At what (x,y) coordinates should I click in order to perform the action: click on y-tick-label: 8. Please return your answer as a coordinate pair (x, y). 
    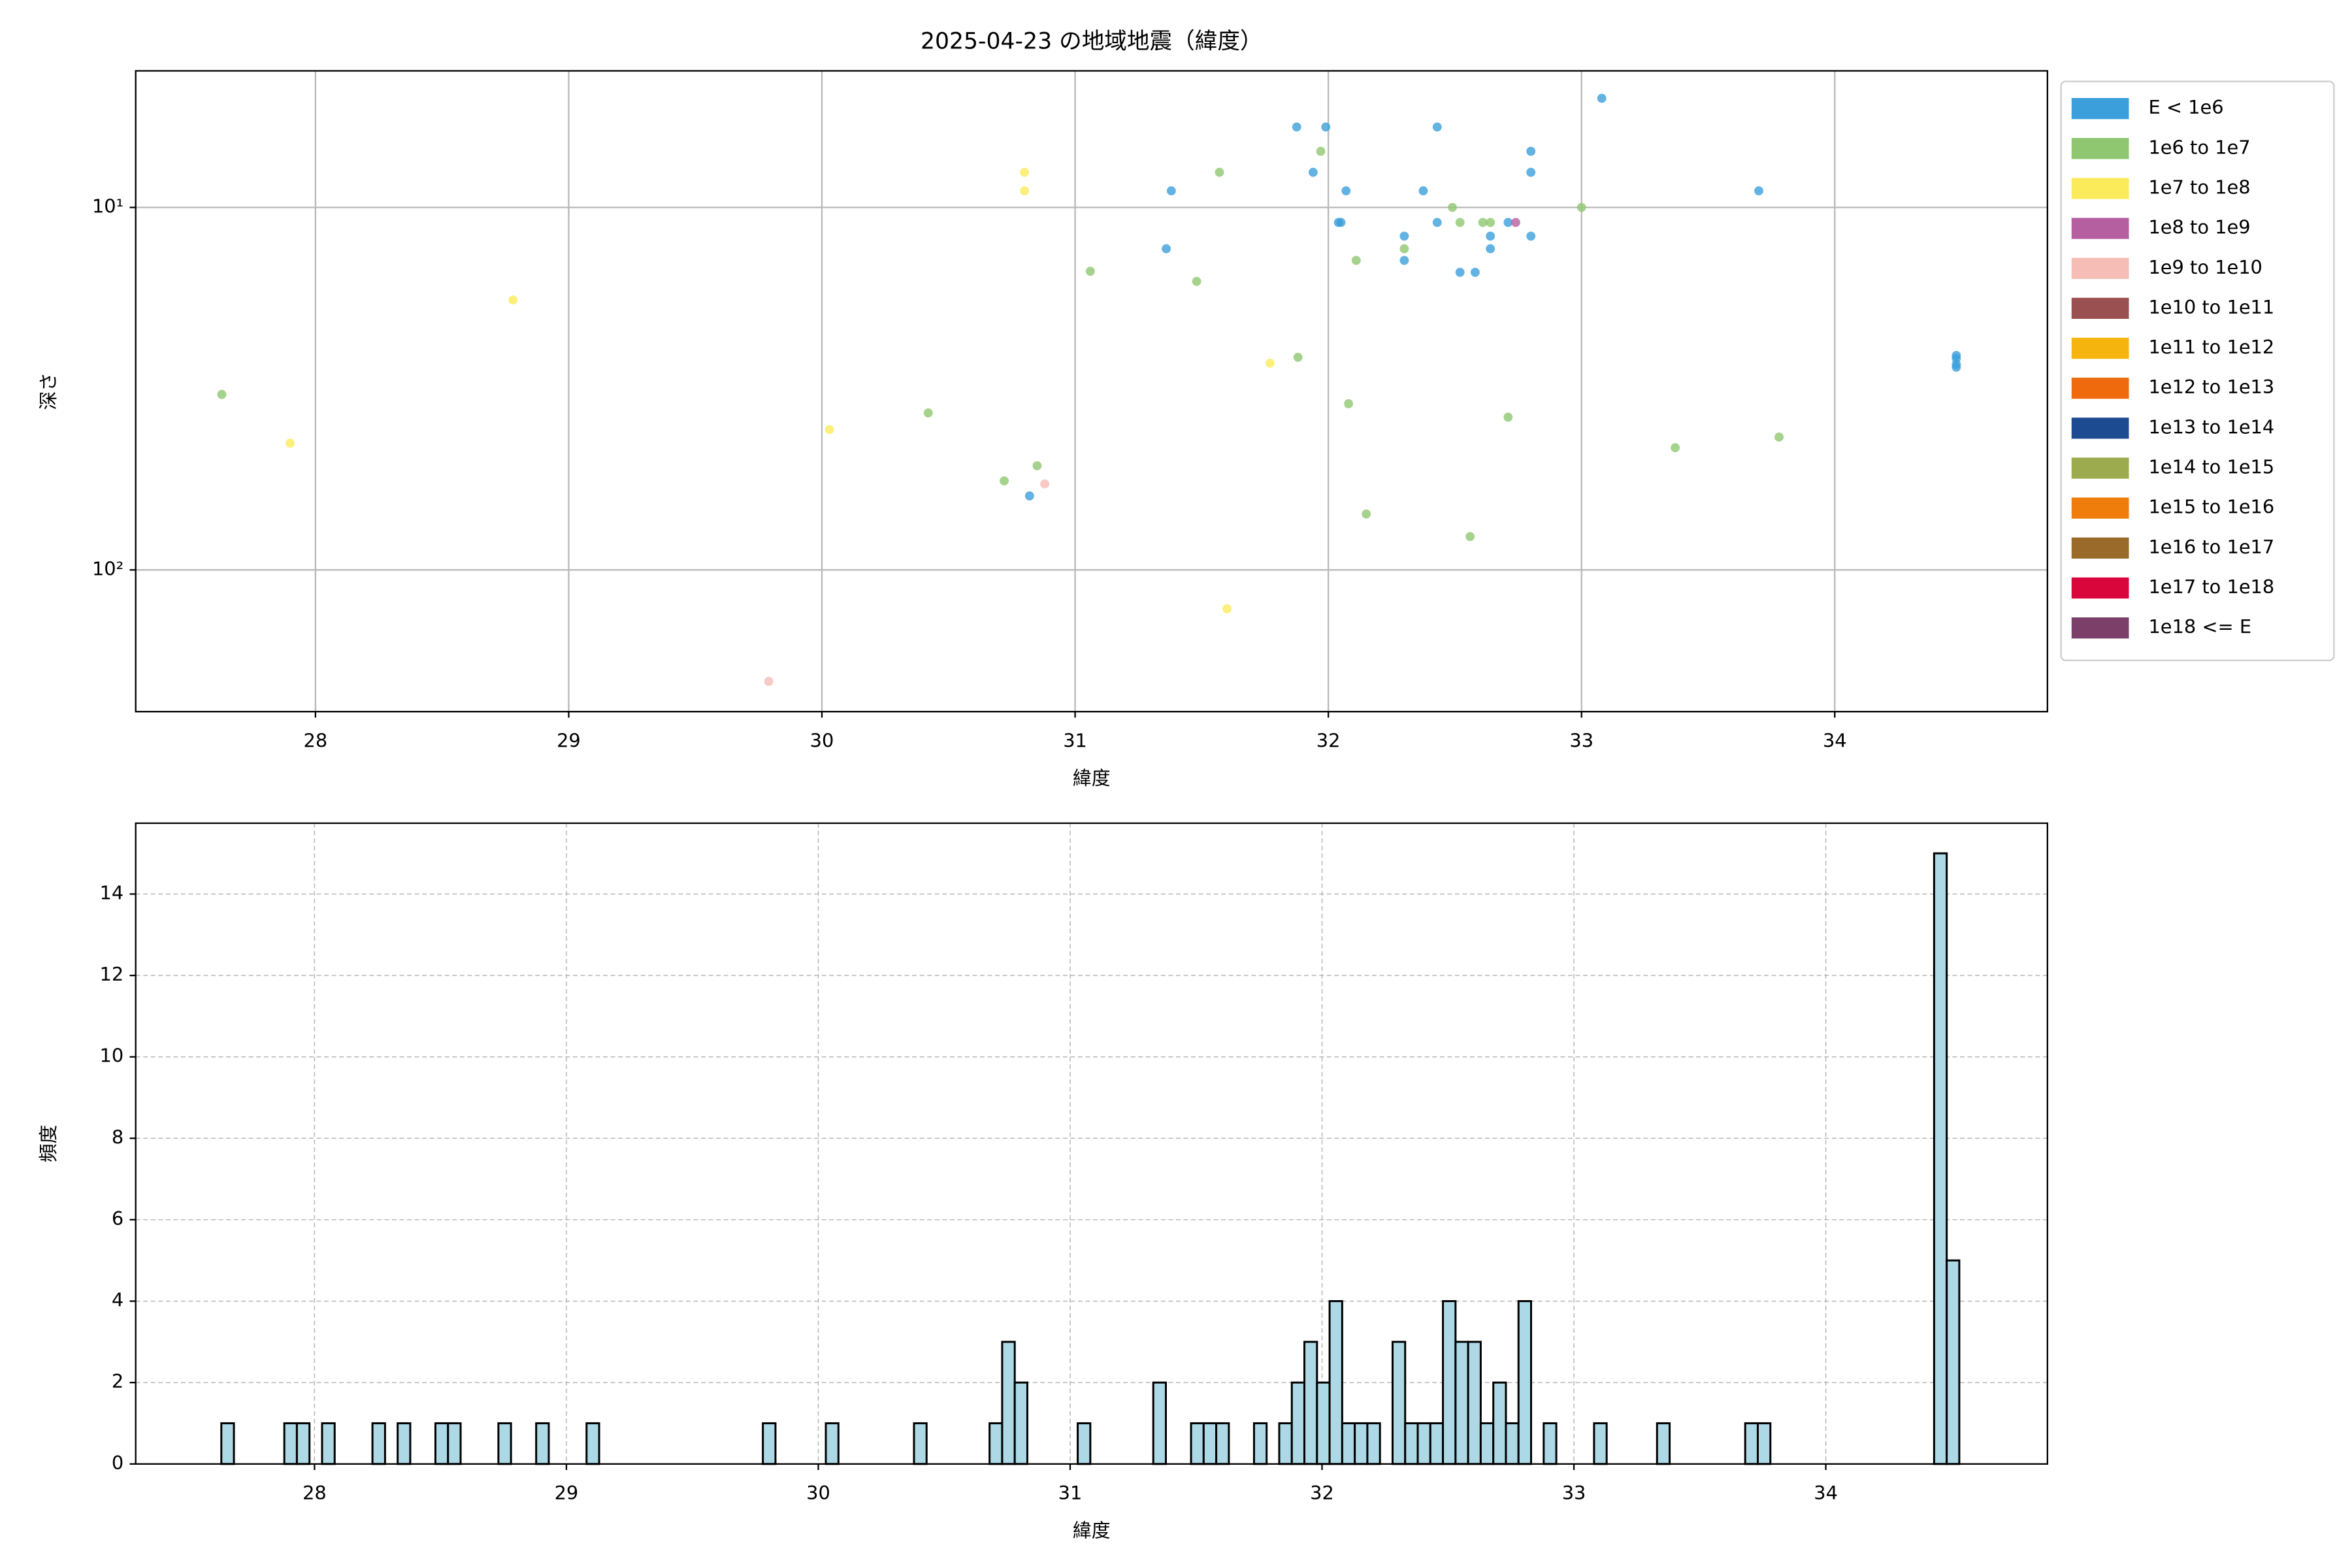
    Looking at the image, I should click on (117, 1137).